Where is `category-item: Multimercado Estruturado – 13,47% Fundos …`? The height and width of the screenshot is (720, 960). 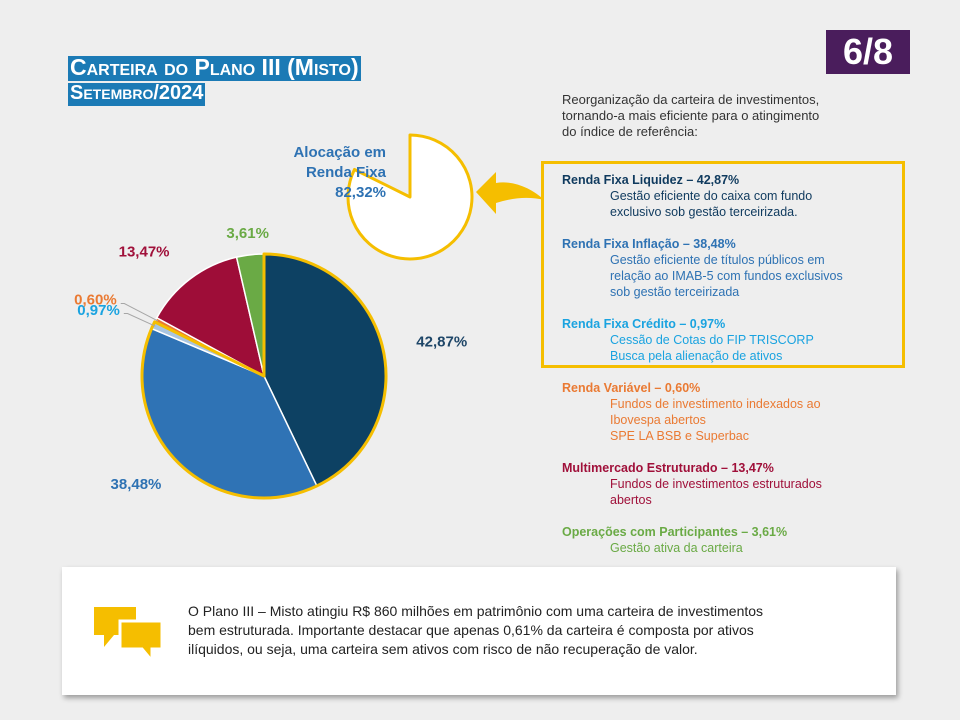 category-item: Multimercado Estruturado – 13,47% Fundos … is located at coordinates (732, 484).